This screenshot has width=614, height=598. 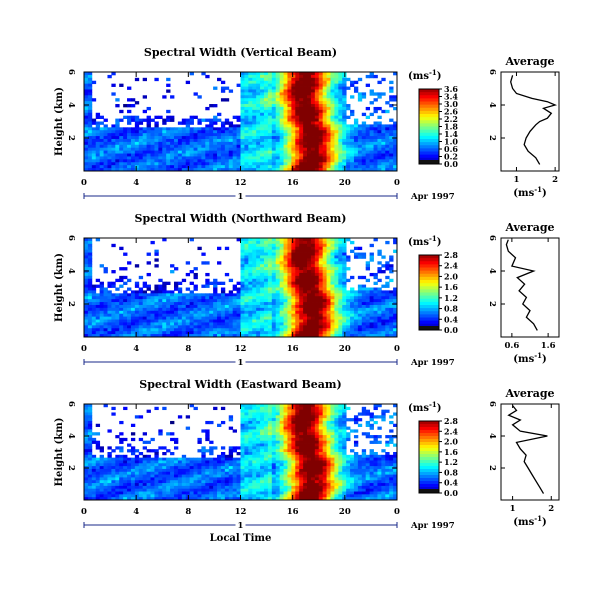 I want to click on colorbar-swatch, so click(x=429, y=282).